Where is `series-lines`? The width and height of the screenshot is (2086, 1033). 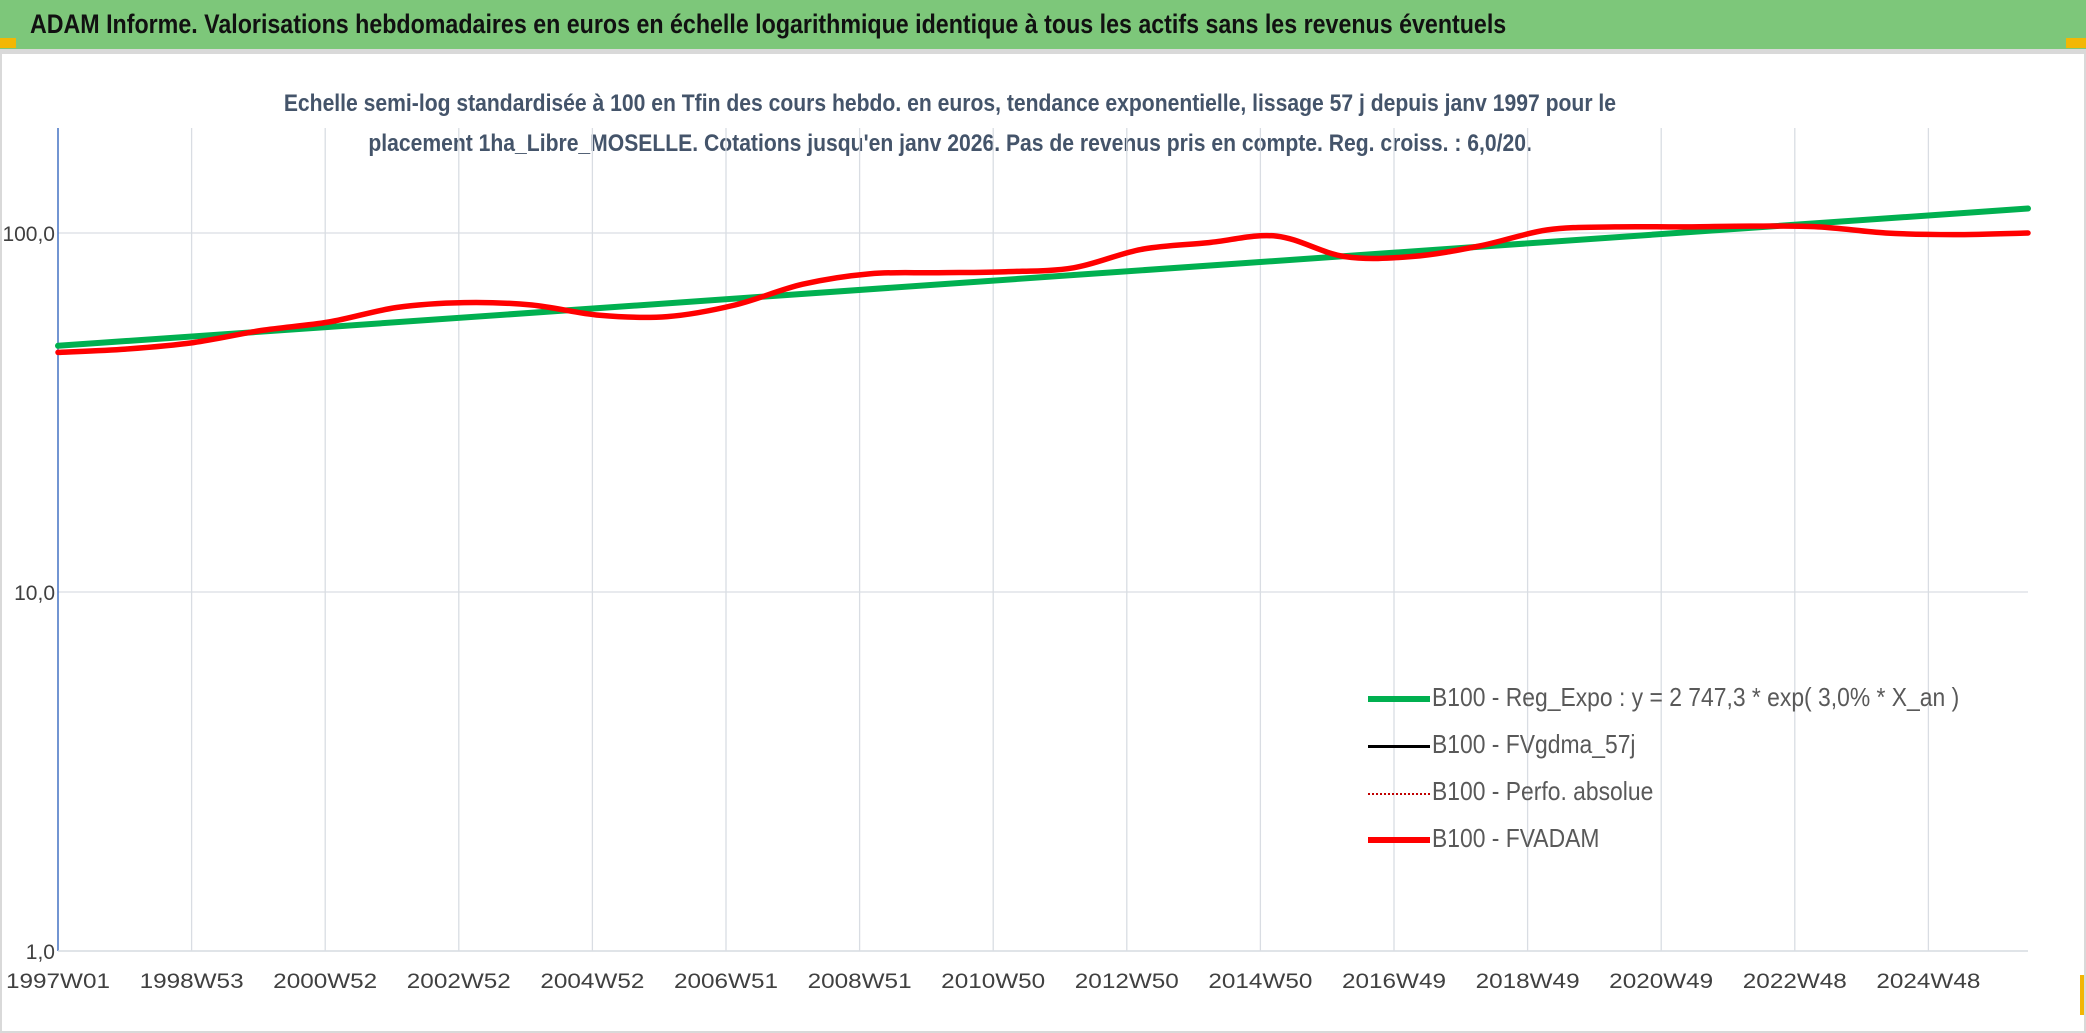
series-lines is located at coordinates (1043, 280).